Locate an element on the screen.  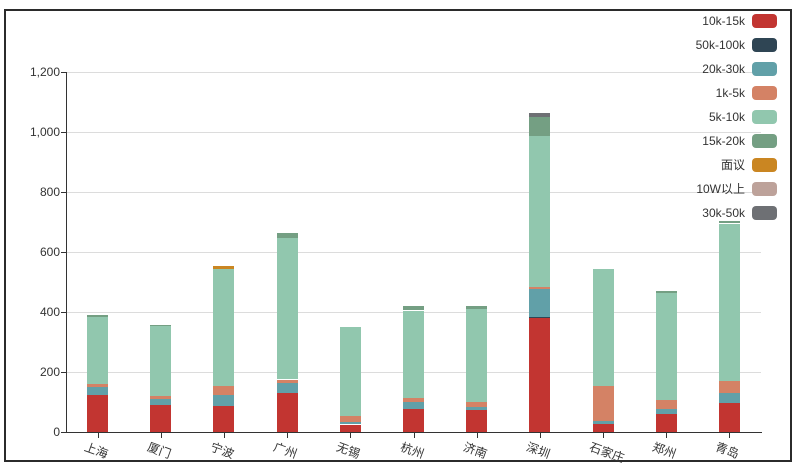
x-axis-label: 上海 is located at coordinates (96, 450).